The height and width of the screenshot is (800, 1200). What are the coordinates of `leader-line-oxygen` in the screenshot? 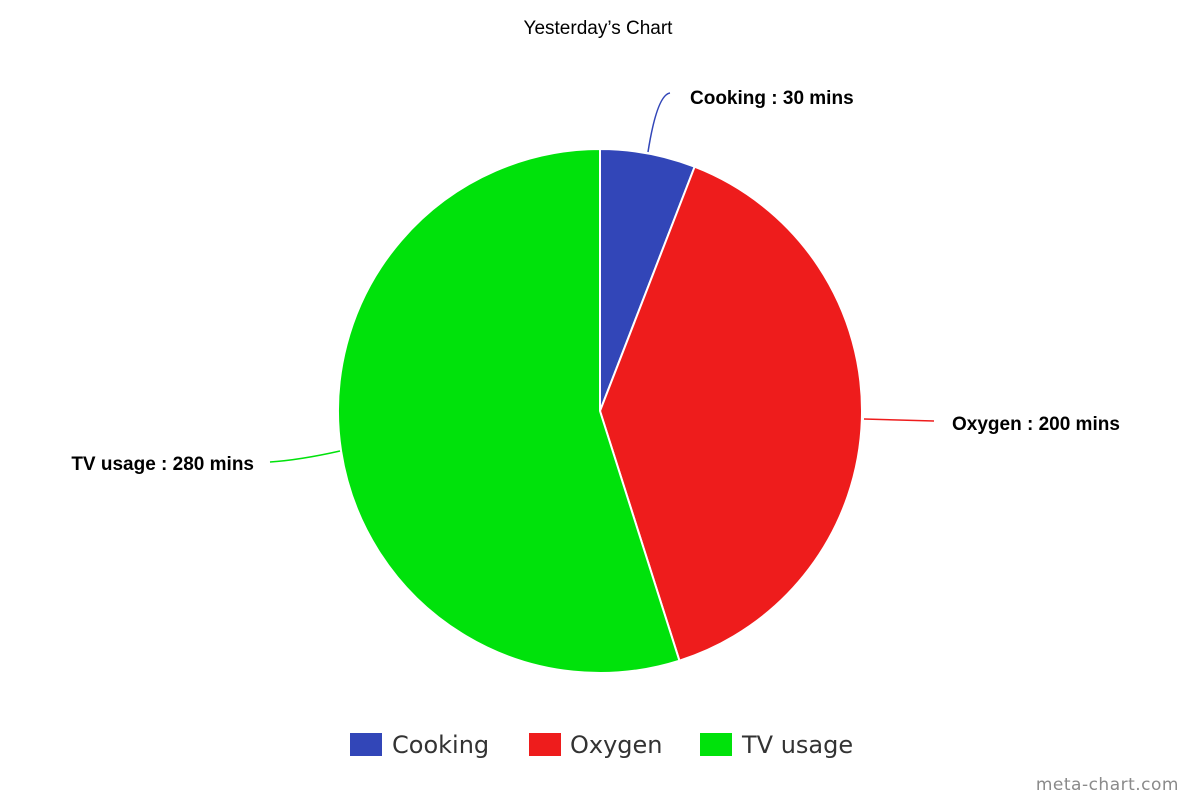 It's located at (899, 420).